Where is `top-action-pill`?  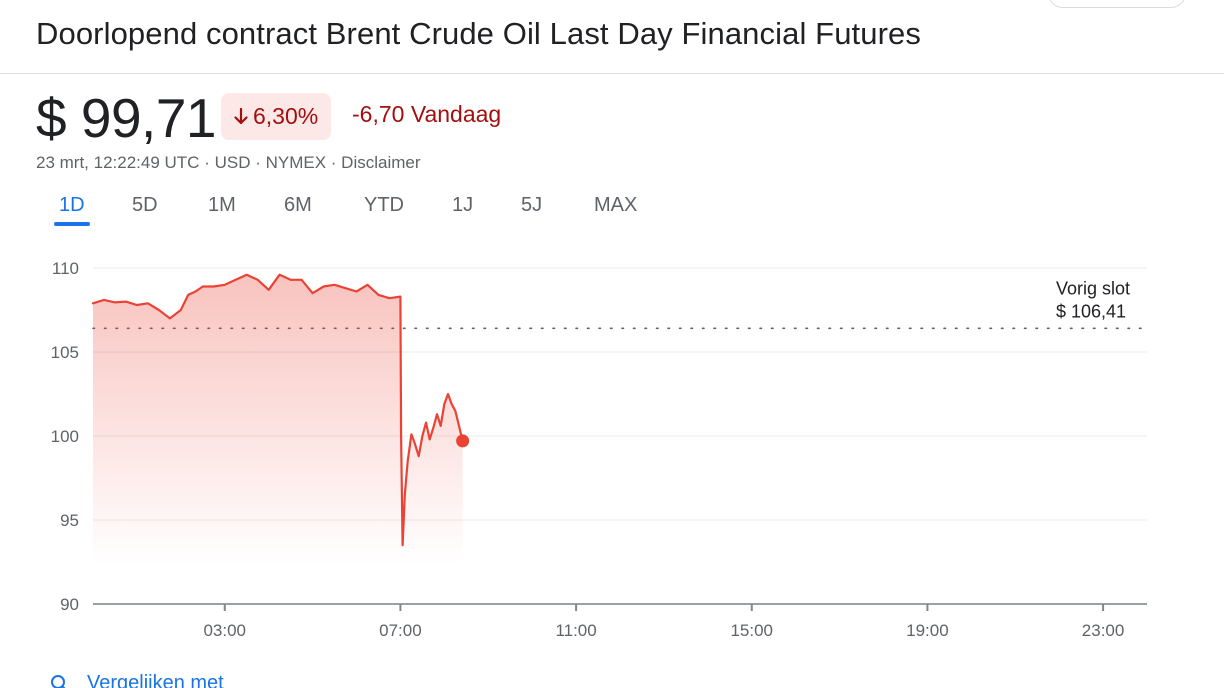
top-action-pill is located at coordinates (1117, 4).